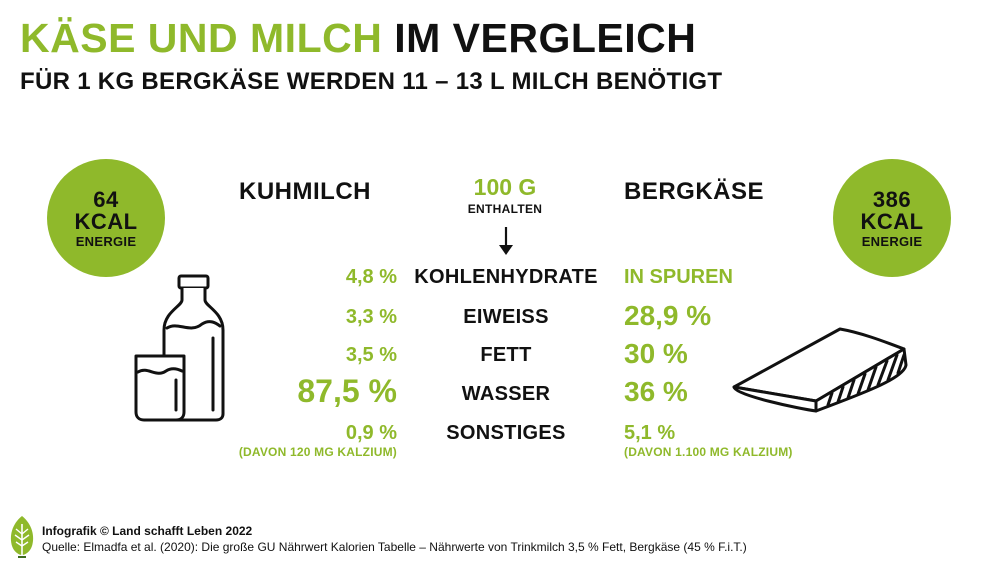 The height and width of the screenshot is (571, 1000). I want to click on milk-water-value: 87,5 %, so click(347, 391).